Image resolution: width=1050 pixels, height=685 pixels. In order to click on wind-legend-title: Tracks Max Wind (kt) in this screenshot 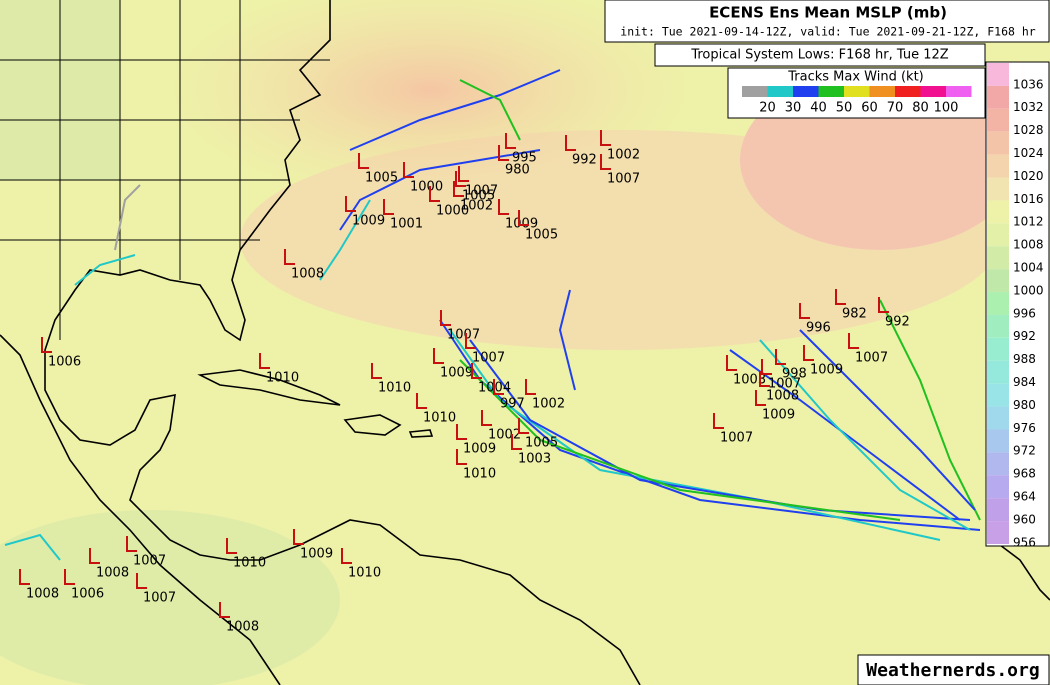, I will do `click(855, 77)`.